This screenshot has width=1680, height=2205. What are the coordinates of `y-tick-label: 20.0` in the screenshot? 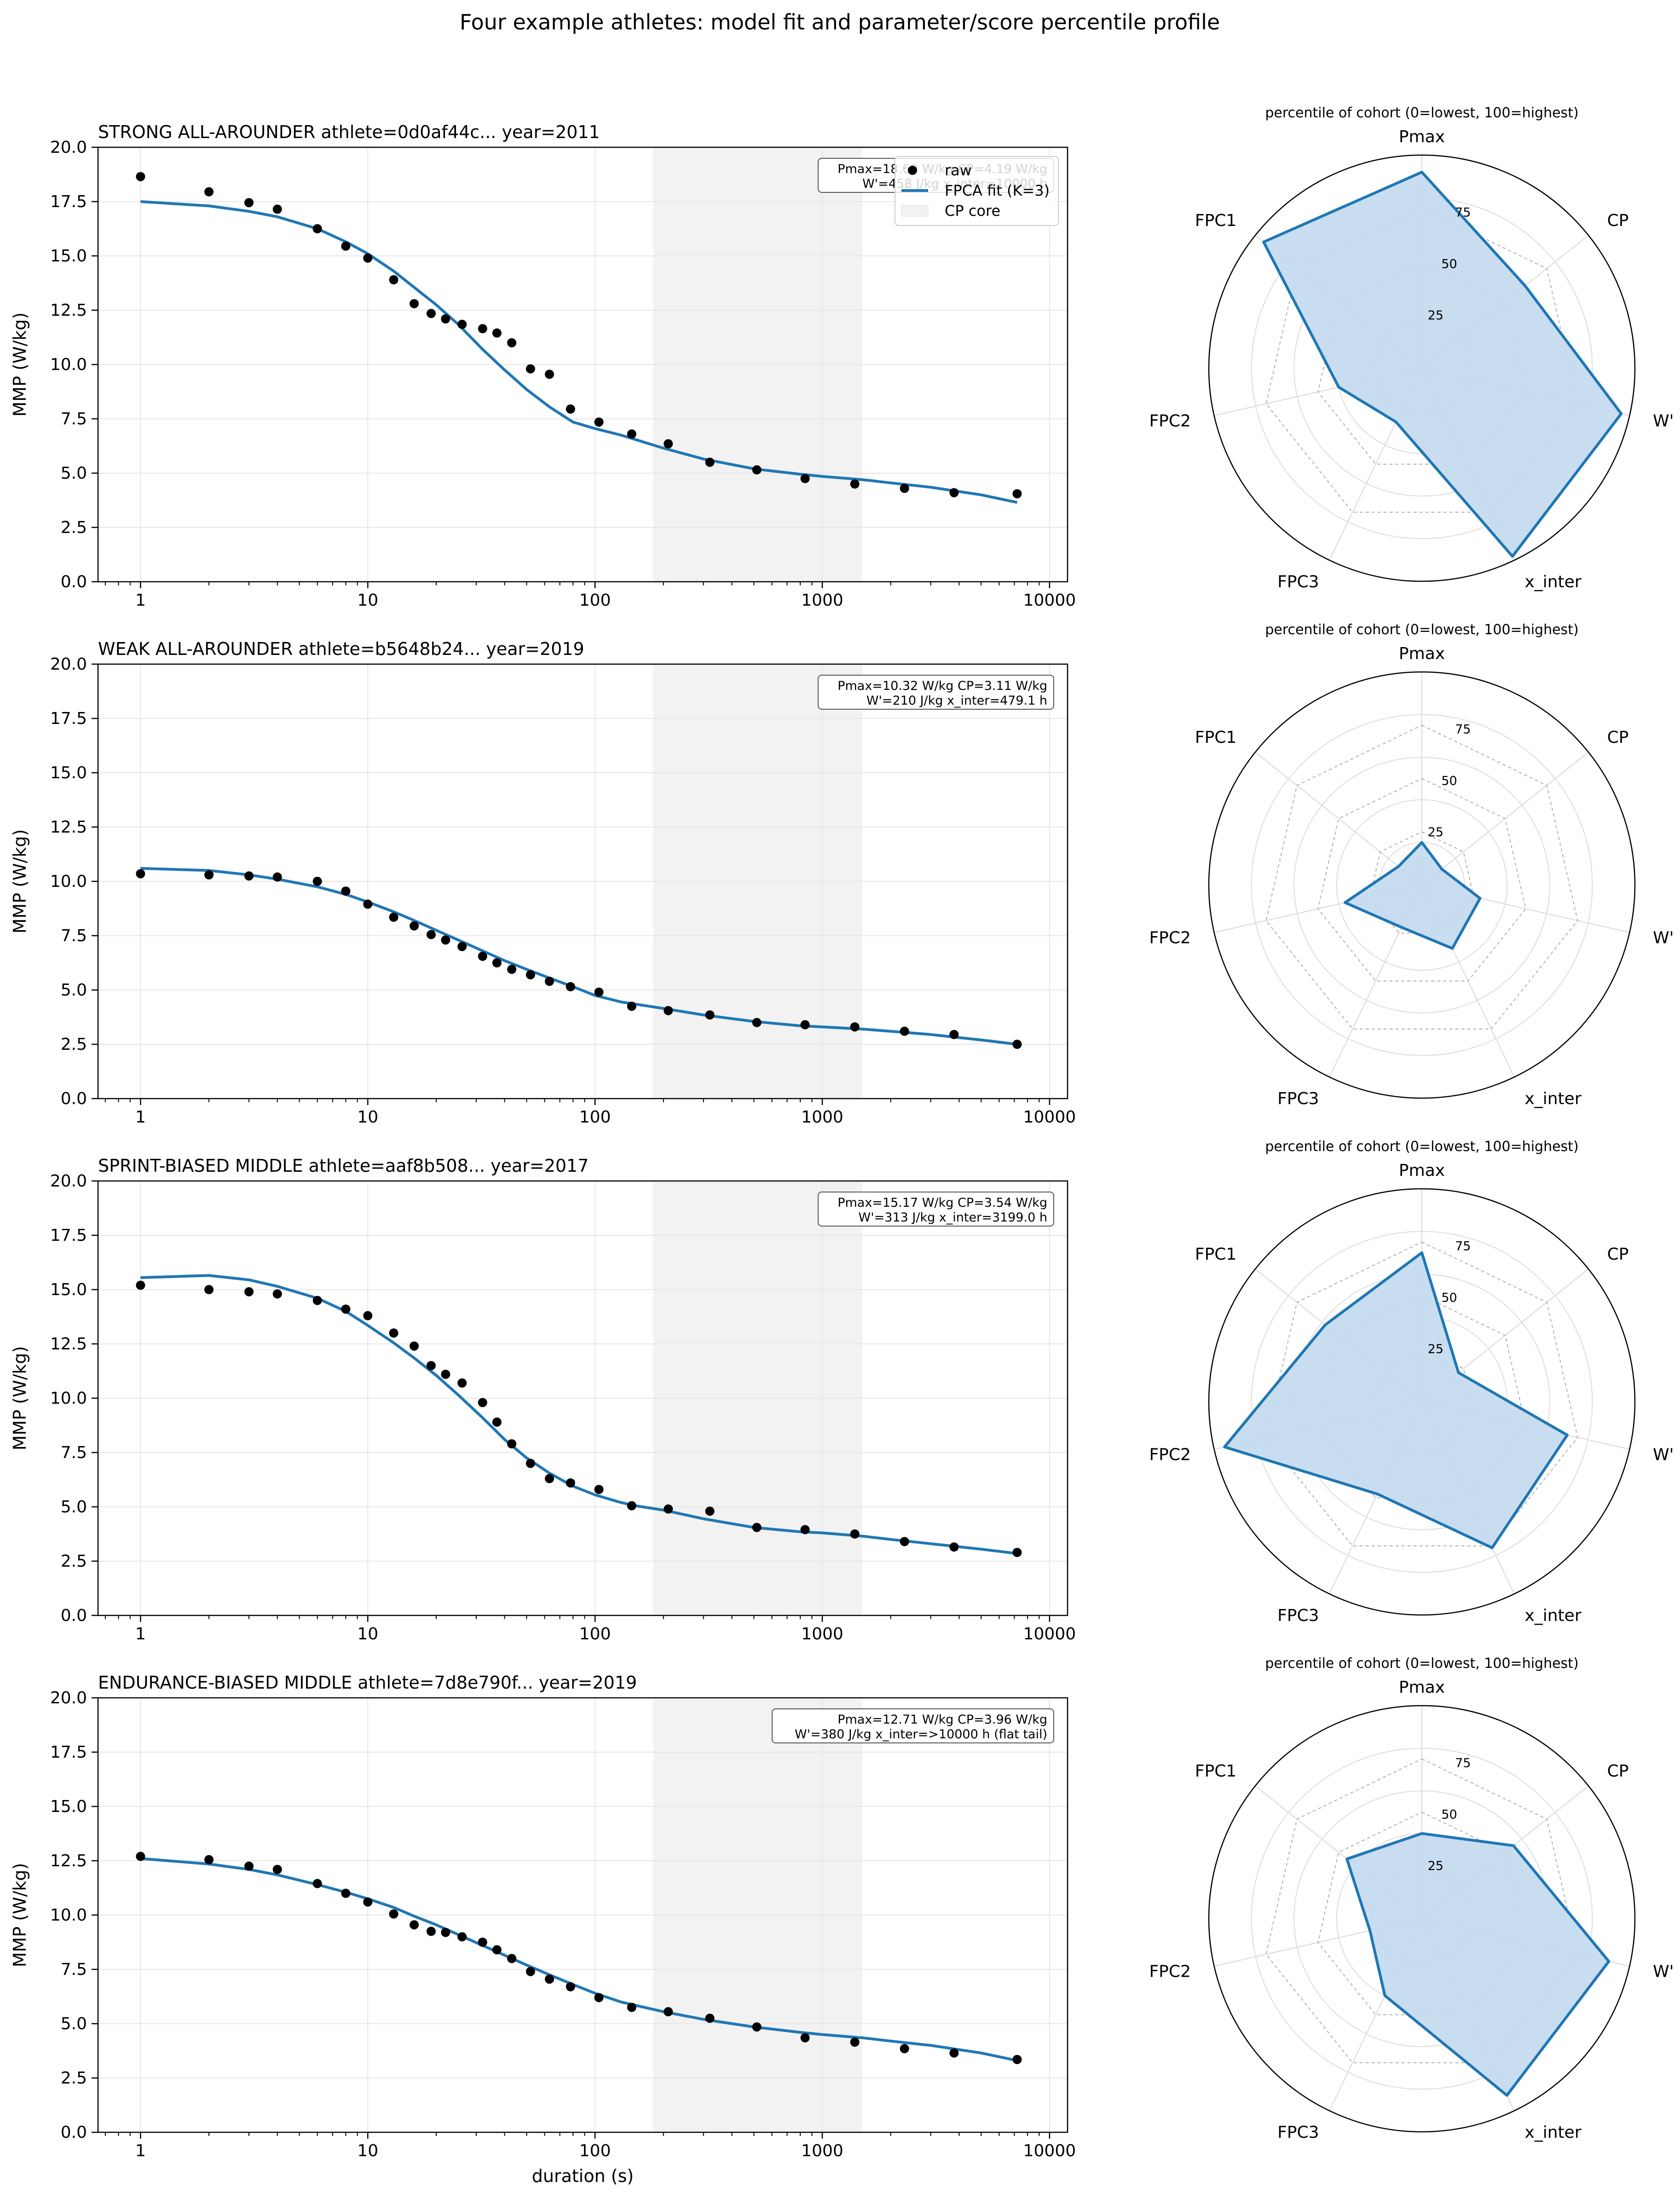 It's located at (68, 147).